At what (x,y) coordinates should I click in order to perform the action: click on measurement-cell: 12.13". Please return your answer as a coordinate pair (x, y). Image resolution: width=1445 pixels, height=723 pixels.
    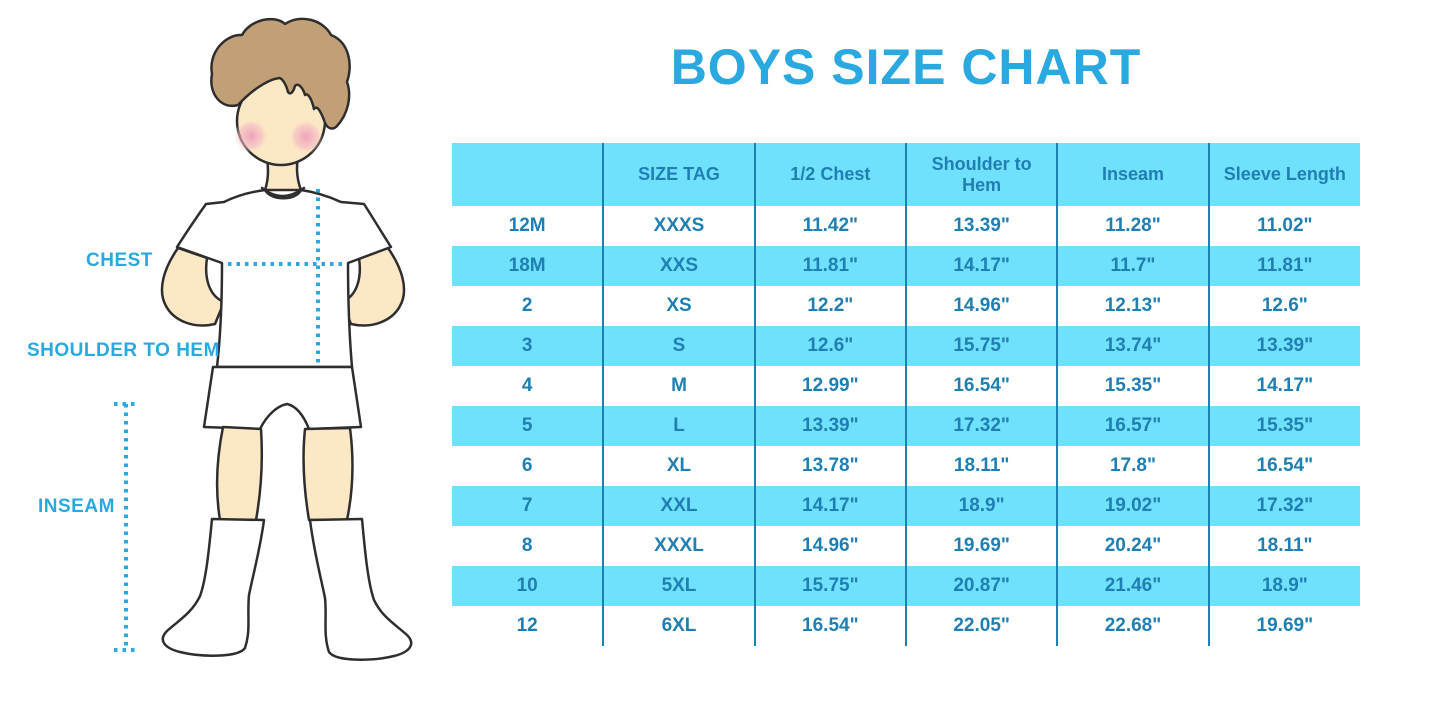
    Looking at the image, I should click on (1132, 306).